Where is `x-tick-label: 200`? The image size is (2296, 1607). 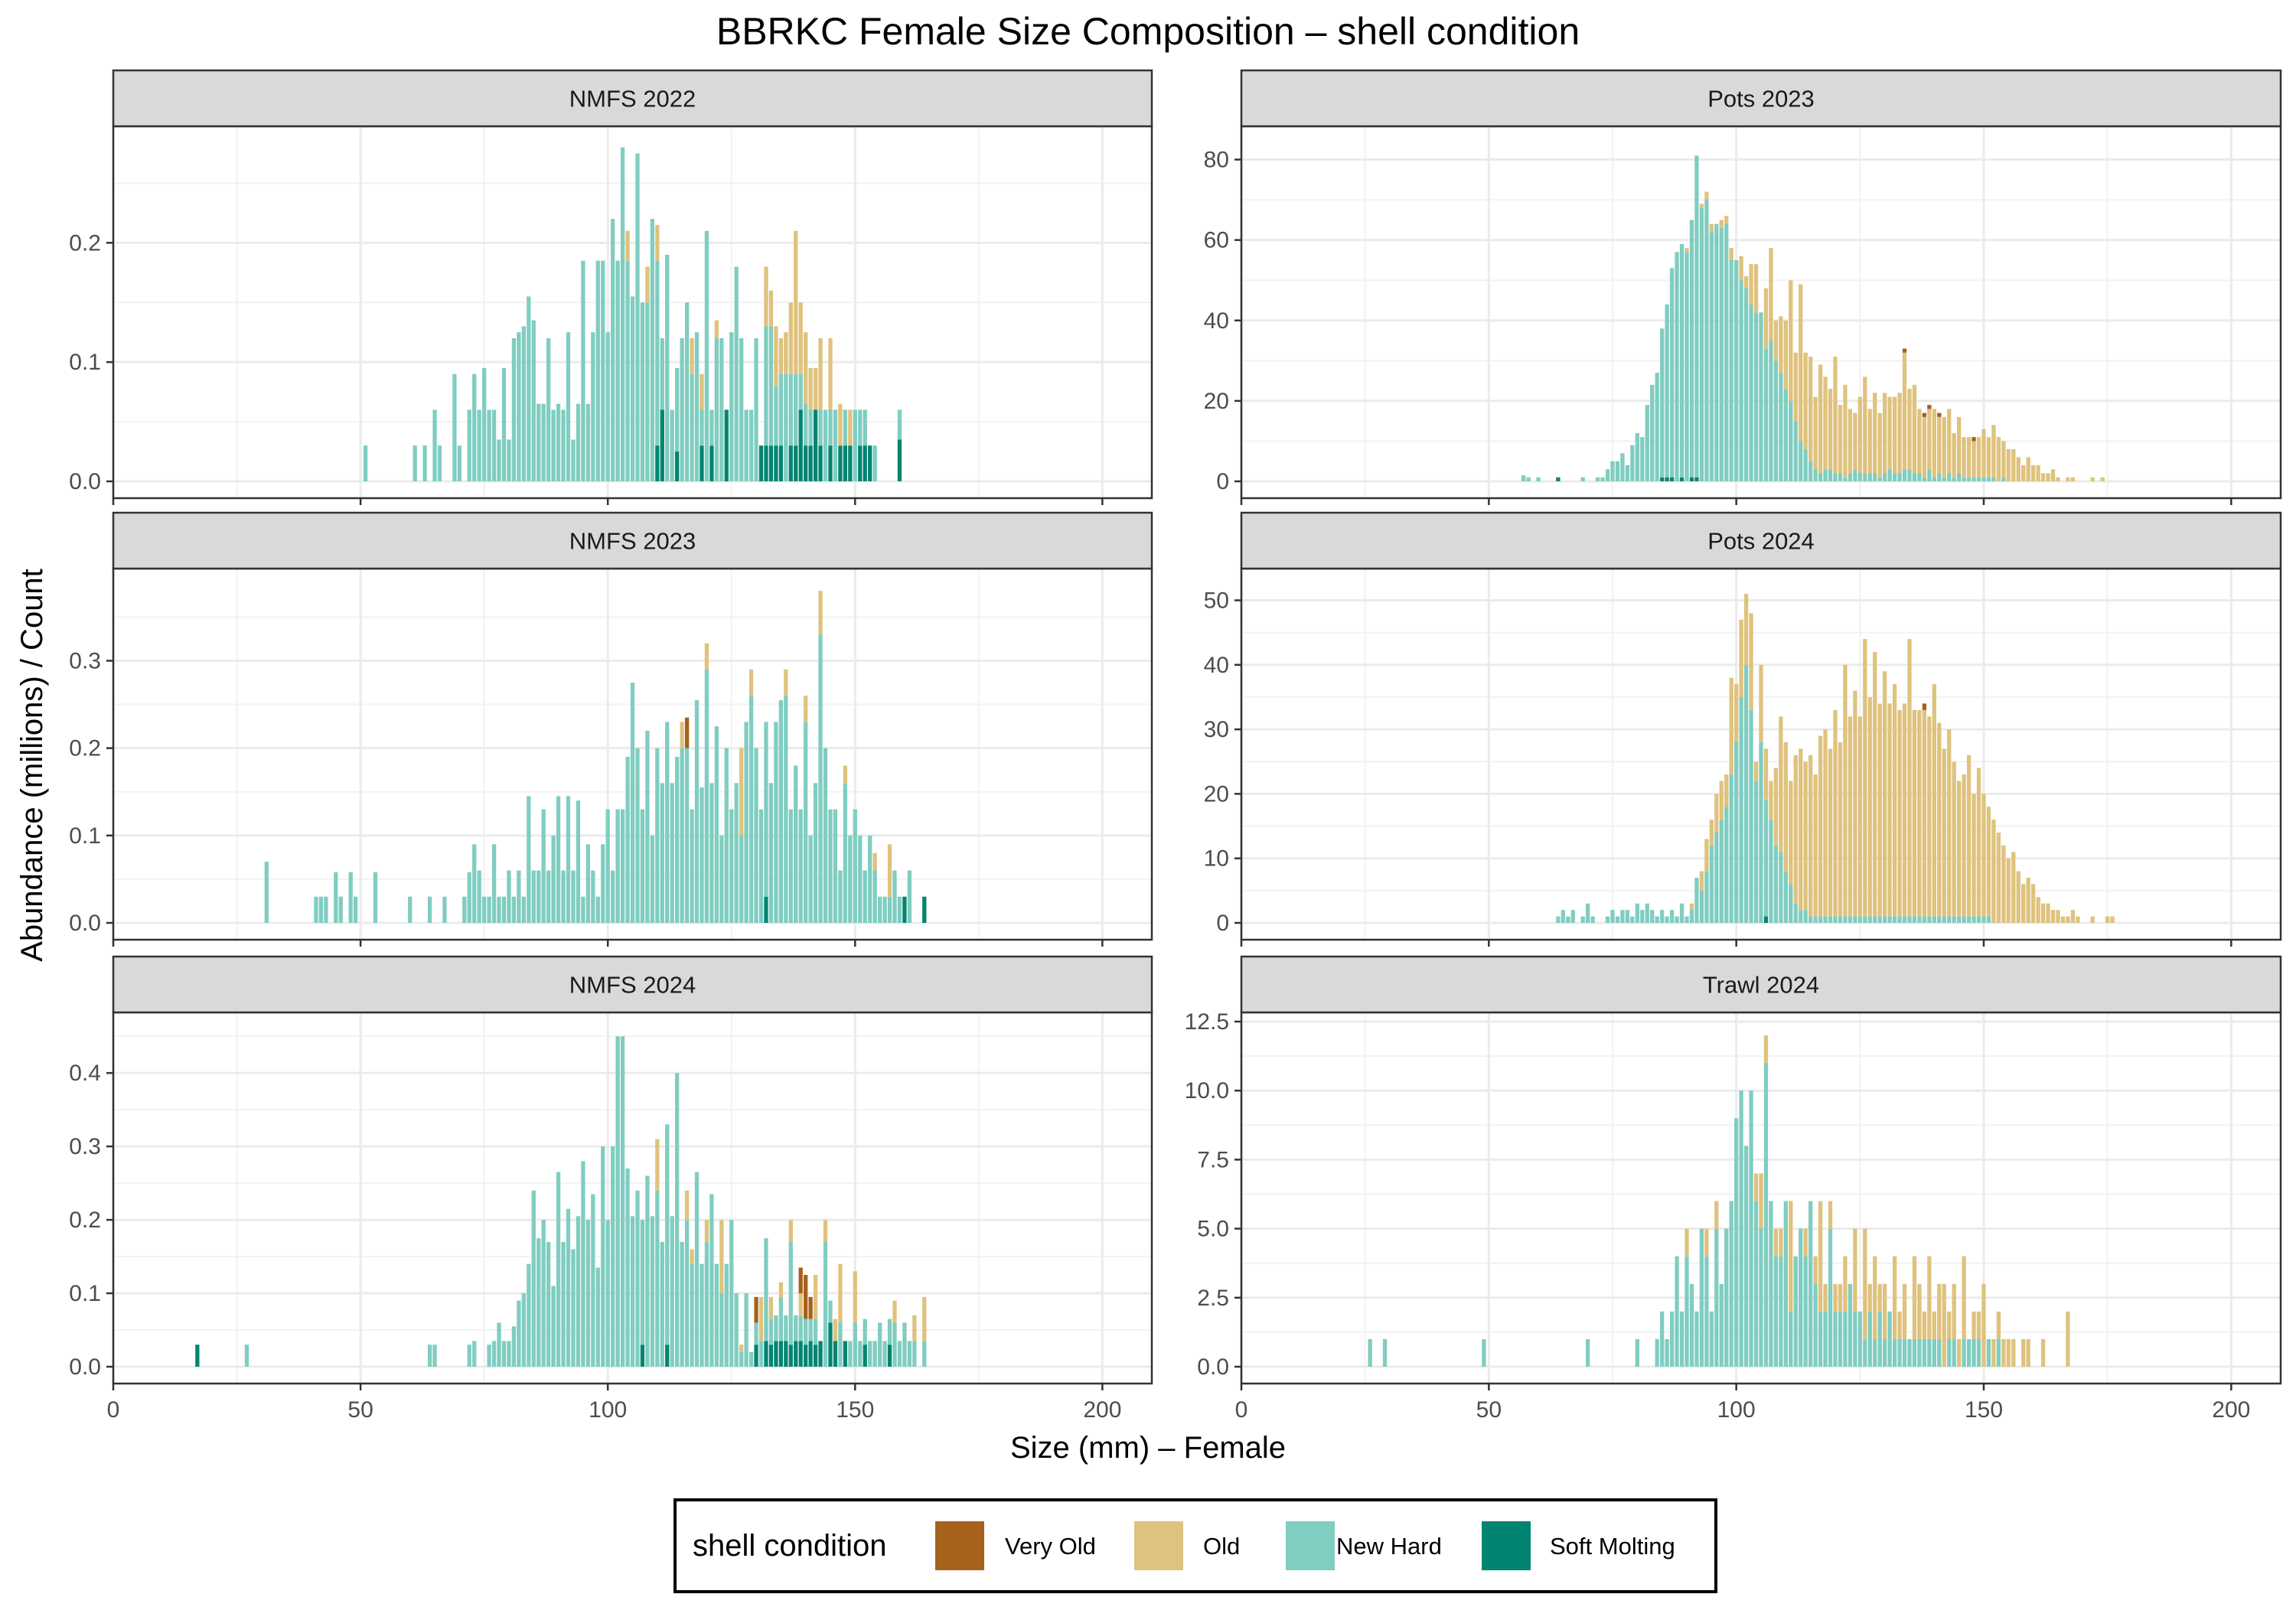
x-tick-label: 200 is located at coordinates (1102, 1410).